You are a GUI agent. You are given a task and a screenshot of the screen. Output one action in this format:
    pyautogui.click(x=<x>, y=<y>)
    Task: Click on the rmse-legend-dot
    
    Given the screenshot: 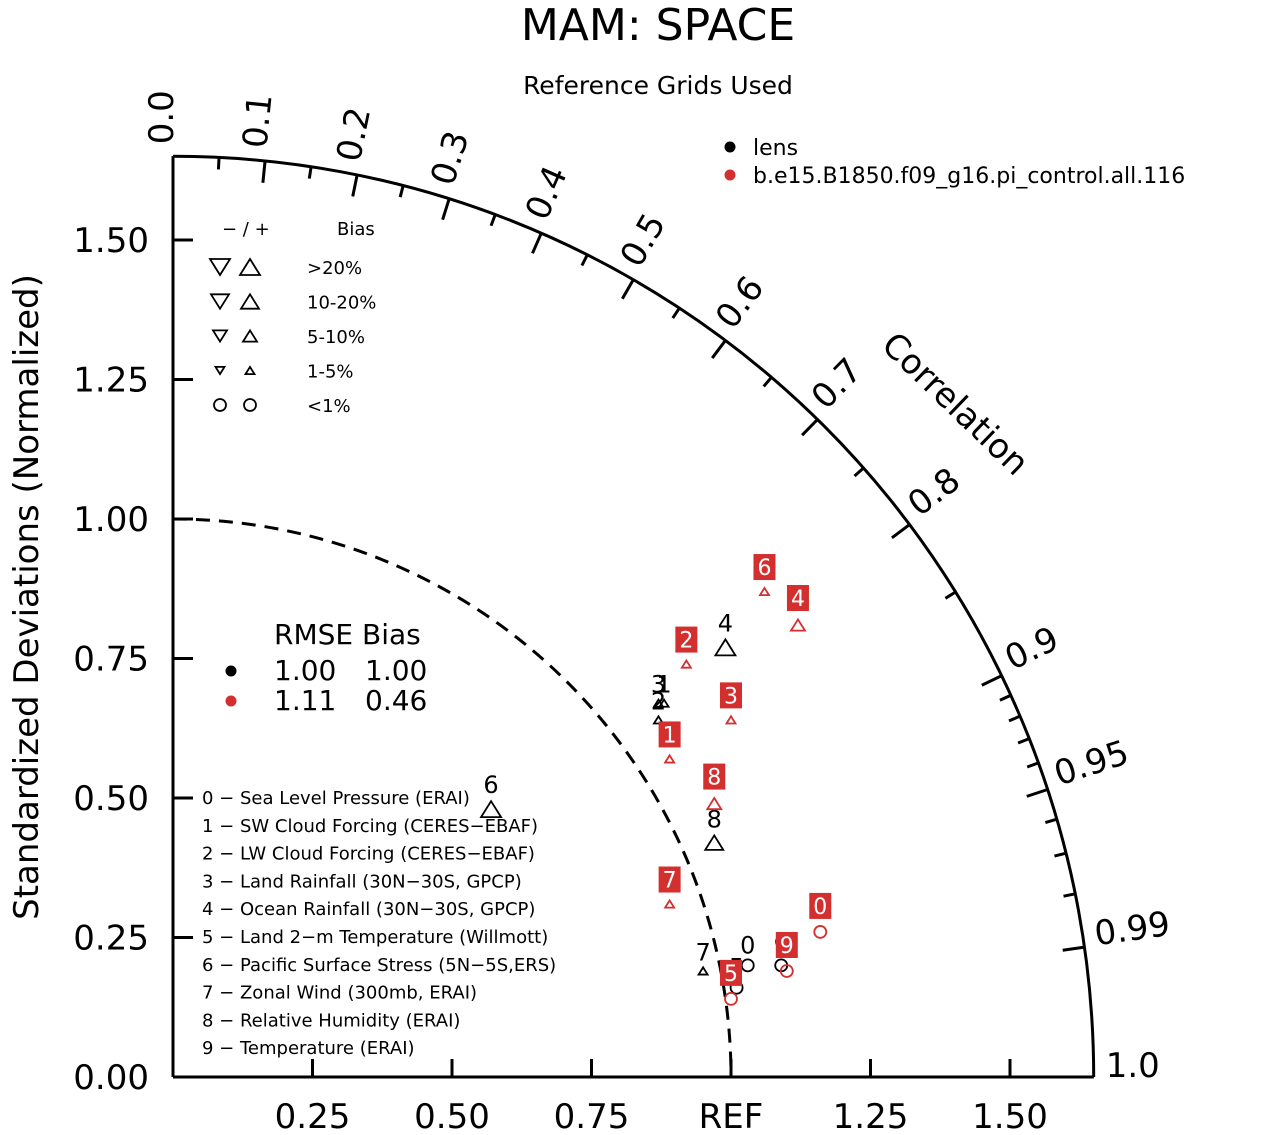 What is the action you would take?
    pyautogui.click(x=231, y=701)
    